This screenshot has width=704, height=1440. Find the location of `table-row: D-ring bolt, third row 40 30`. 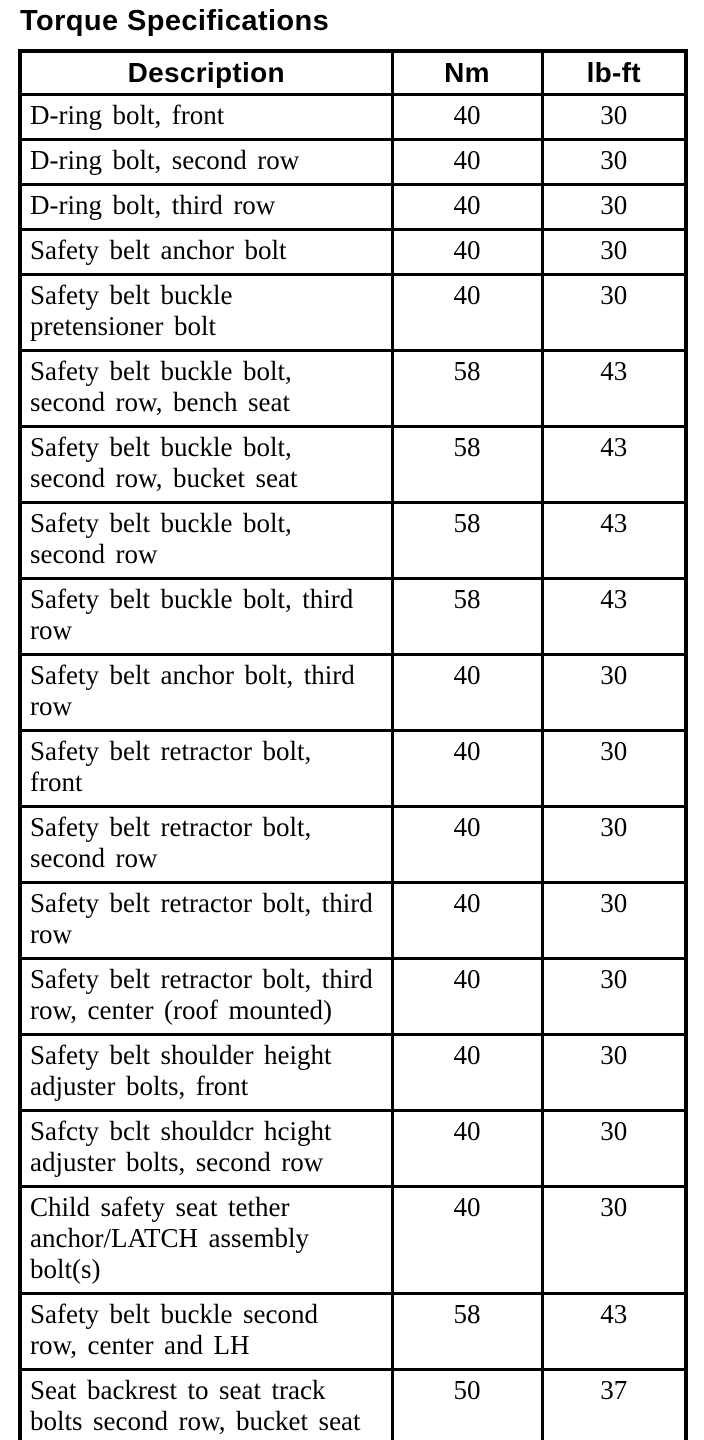

table-row: D-ring bolt, third row 40 30 is located at coordinates (353, 207).